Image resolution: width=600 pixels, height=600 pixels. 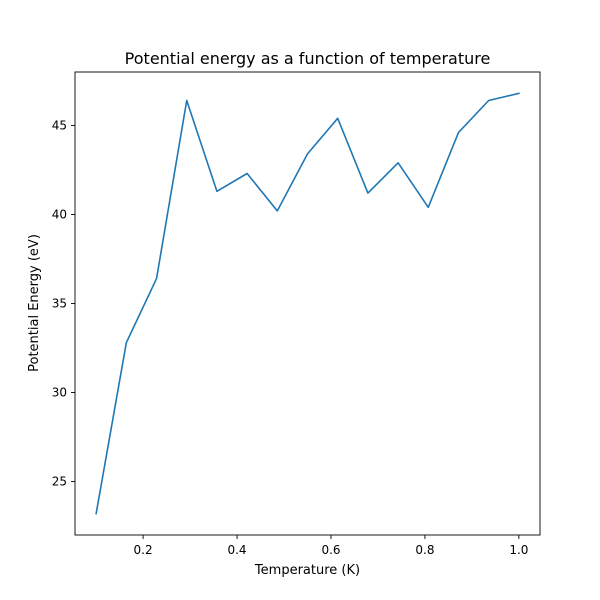 I want to click on x-tick-label: 0.2, so click(x=143, y=550).